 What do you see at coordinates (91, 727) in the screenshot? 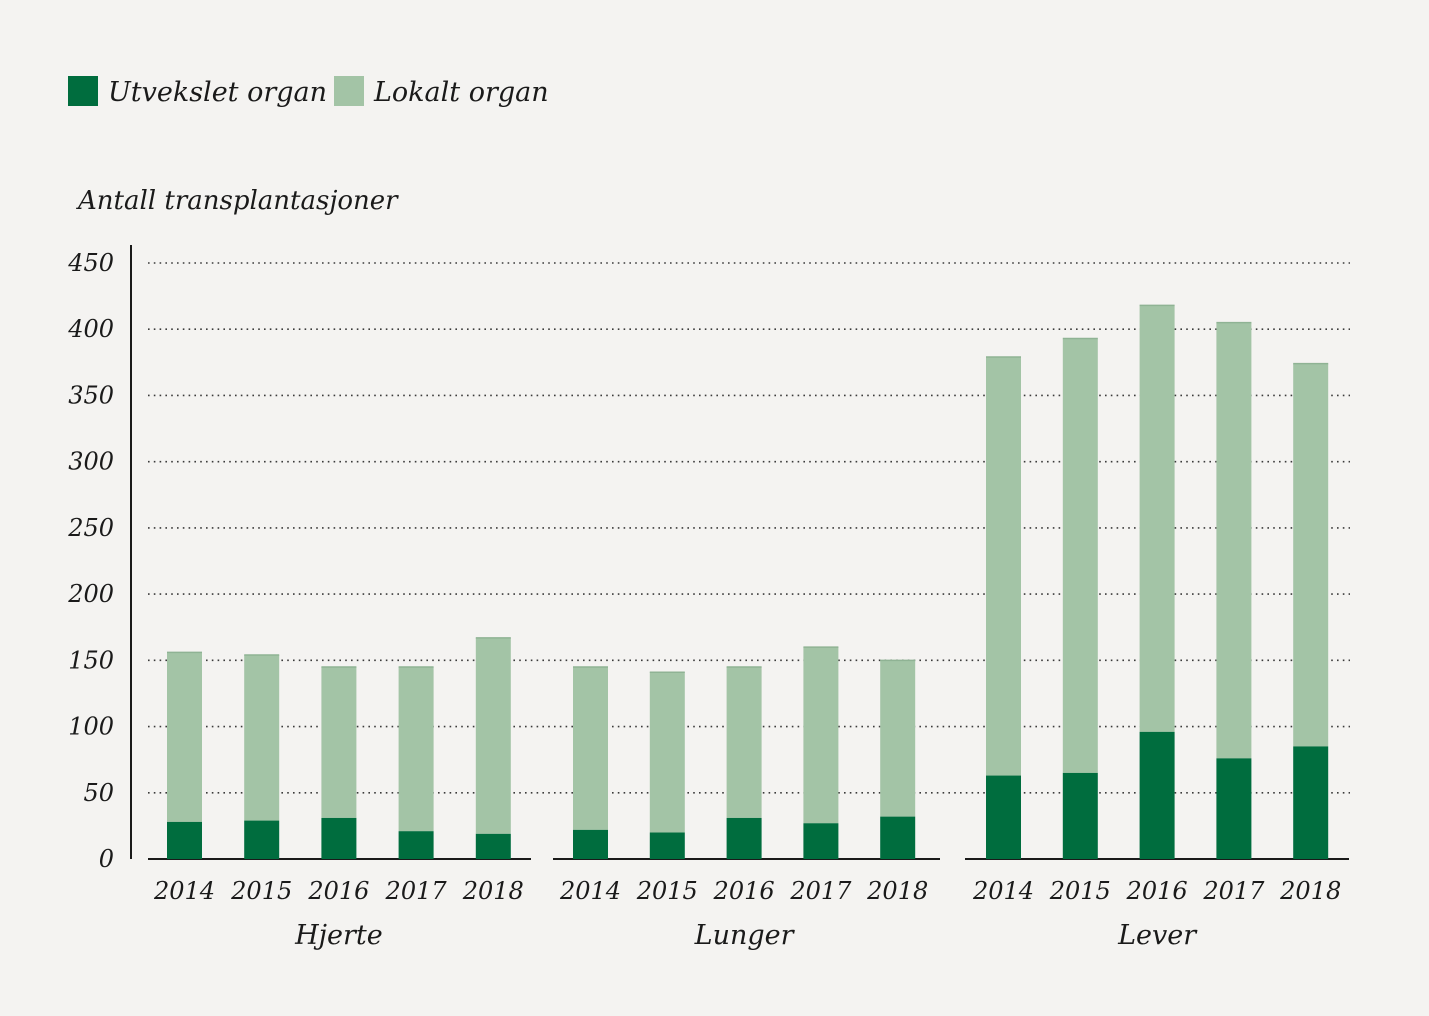
I see `y-tick-label: 100` at bounding box center [91, 727].